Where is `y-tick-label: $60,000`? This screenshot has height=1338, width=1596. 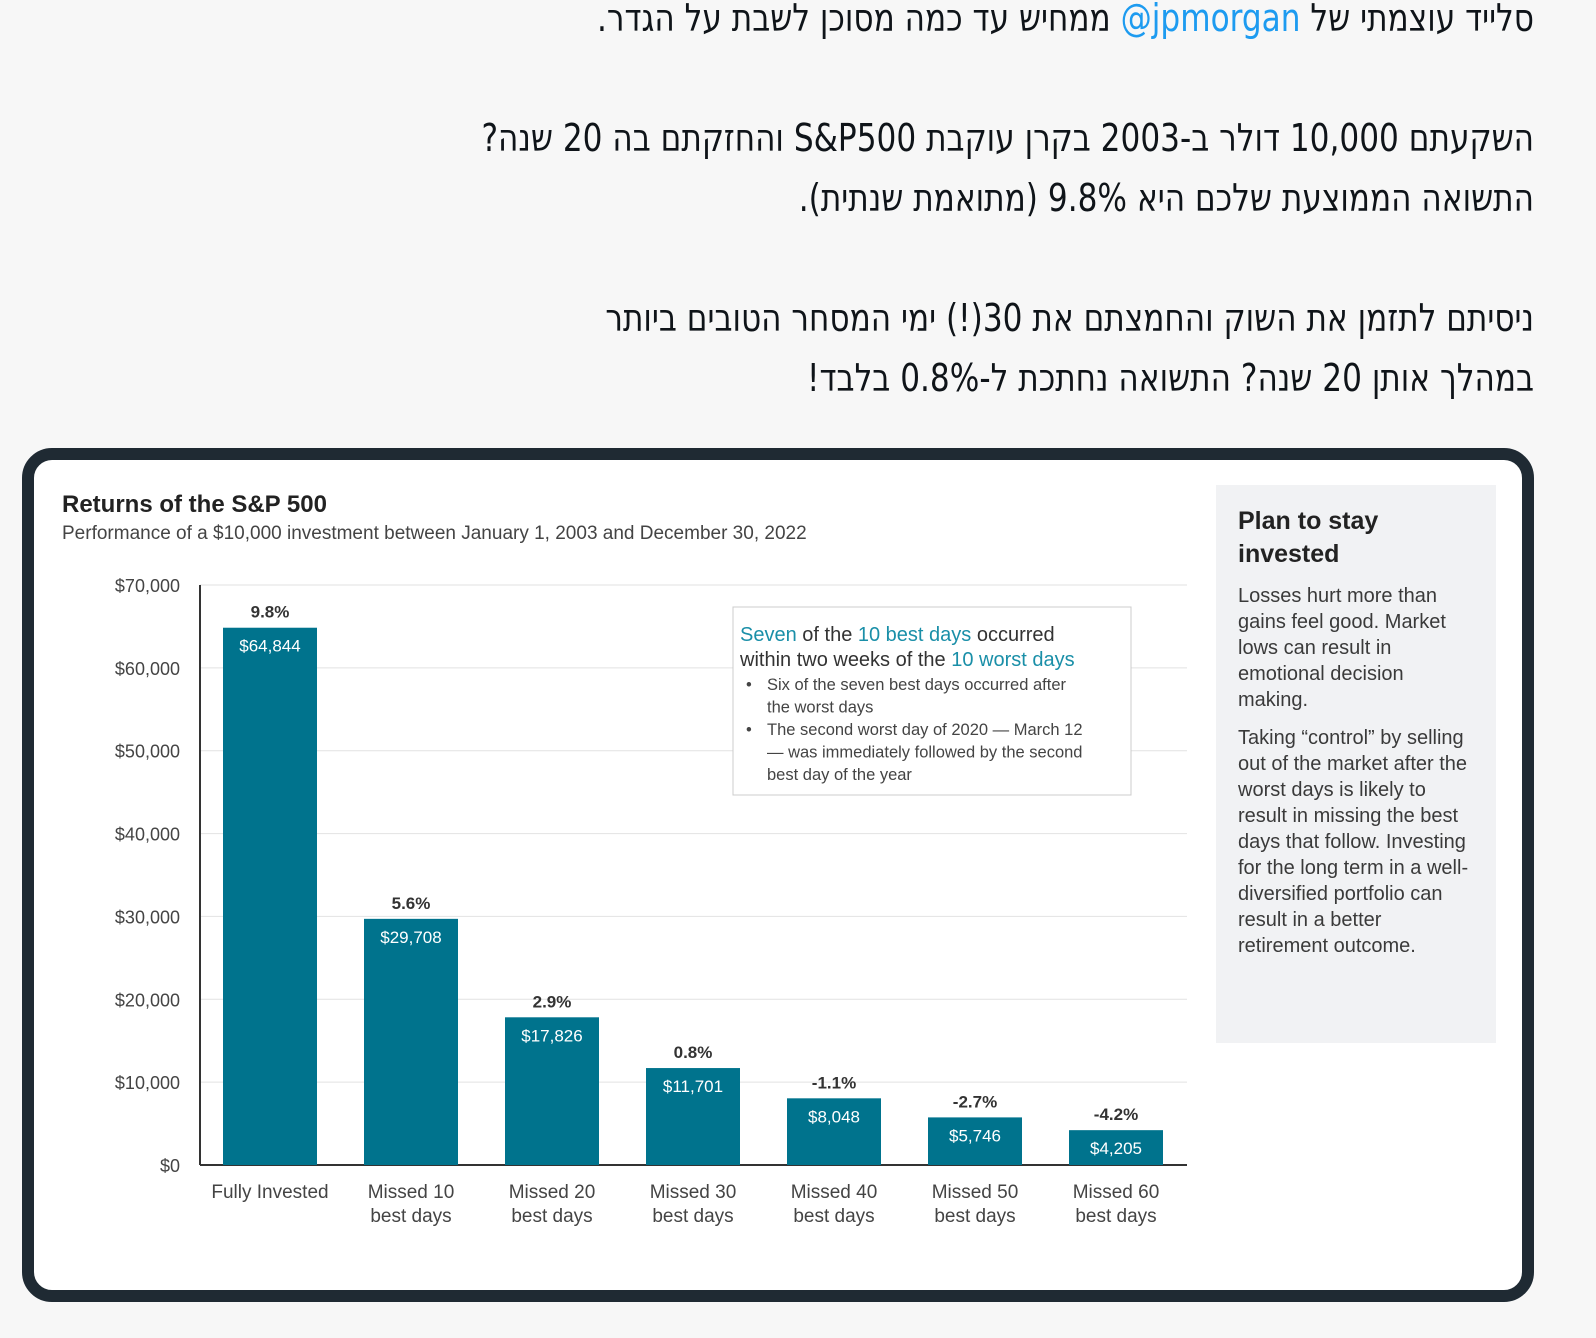 y-tick-label: $60,000 is located at coordinates (147, 669).